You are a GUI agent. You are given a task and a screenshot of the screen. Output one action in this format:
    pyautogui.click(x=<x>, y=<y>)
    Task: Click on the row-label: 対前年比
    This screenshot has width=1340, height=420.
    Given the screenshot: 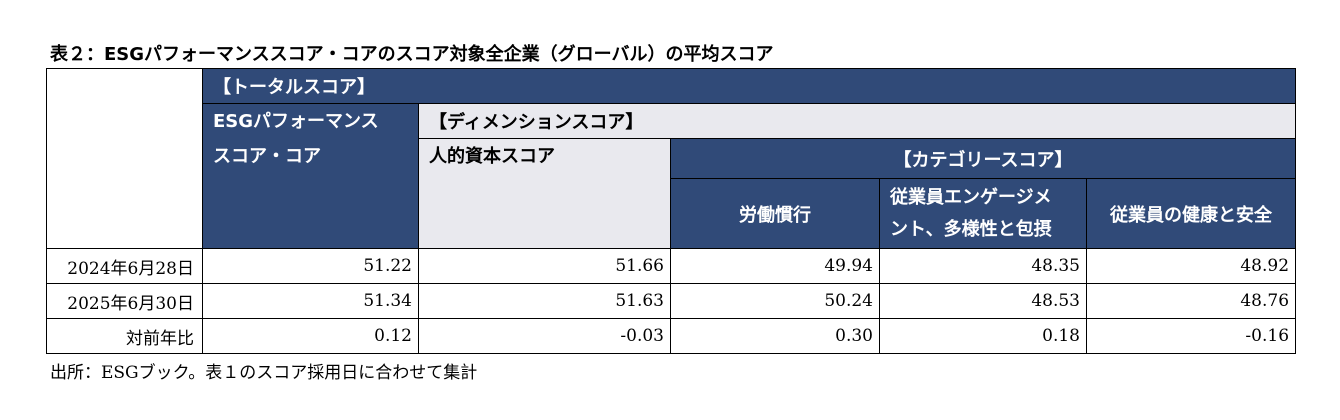 What is the action you would take?
    pyautogui.click(x=124, y=336)
    